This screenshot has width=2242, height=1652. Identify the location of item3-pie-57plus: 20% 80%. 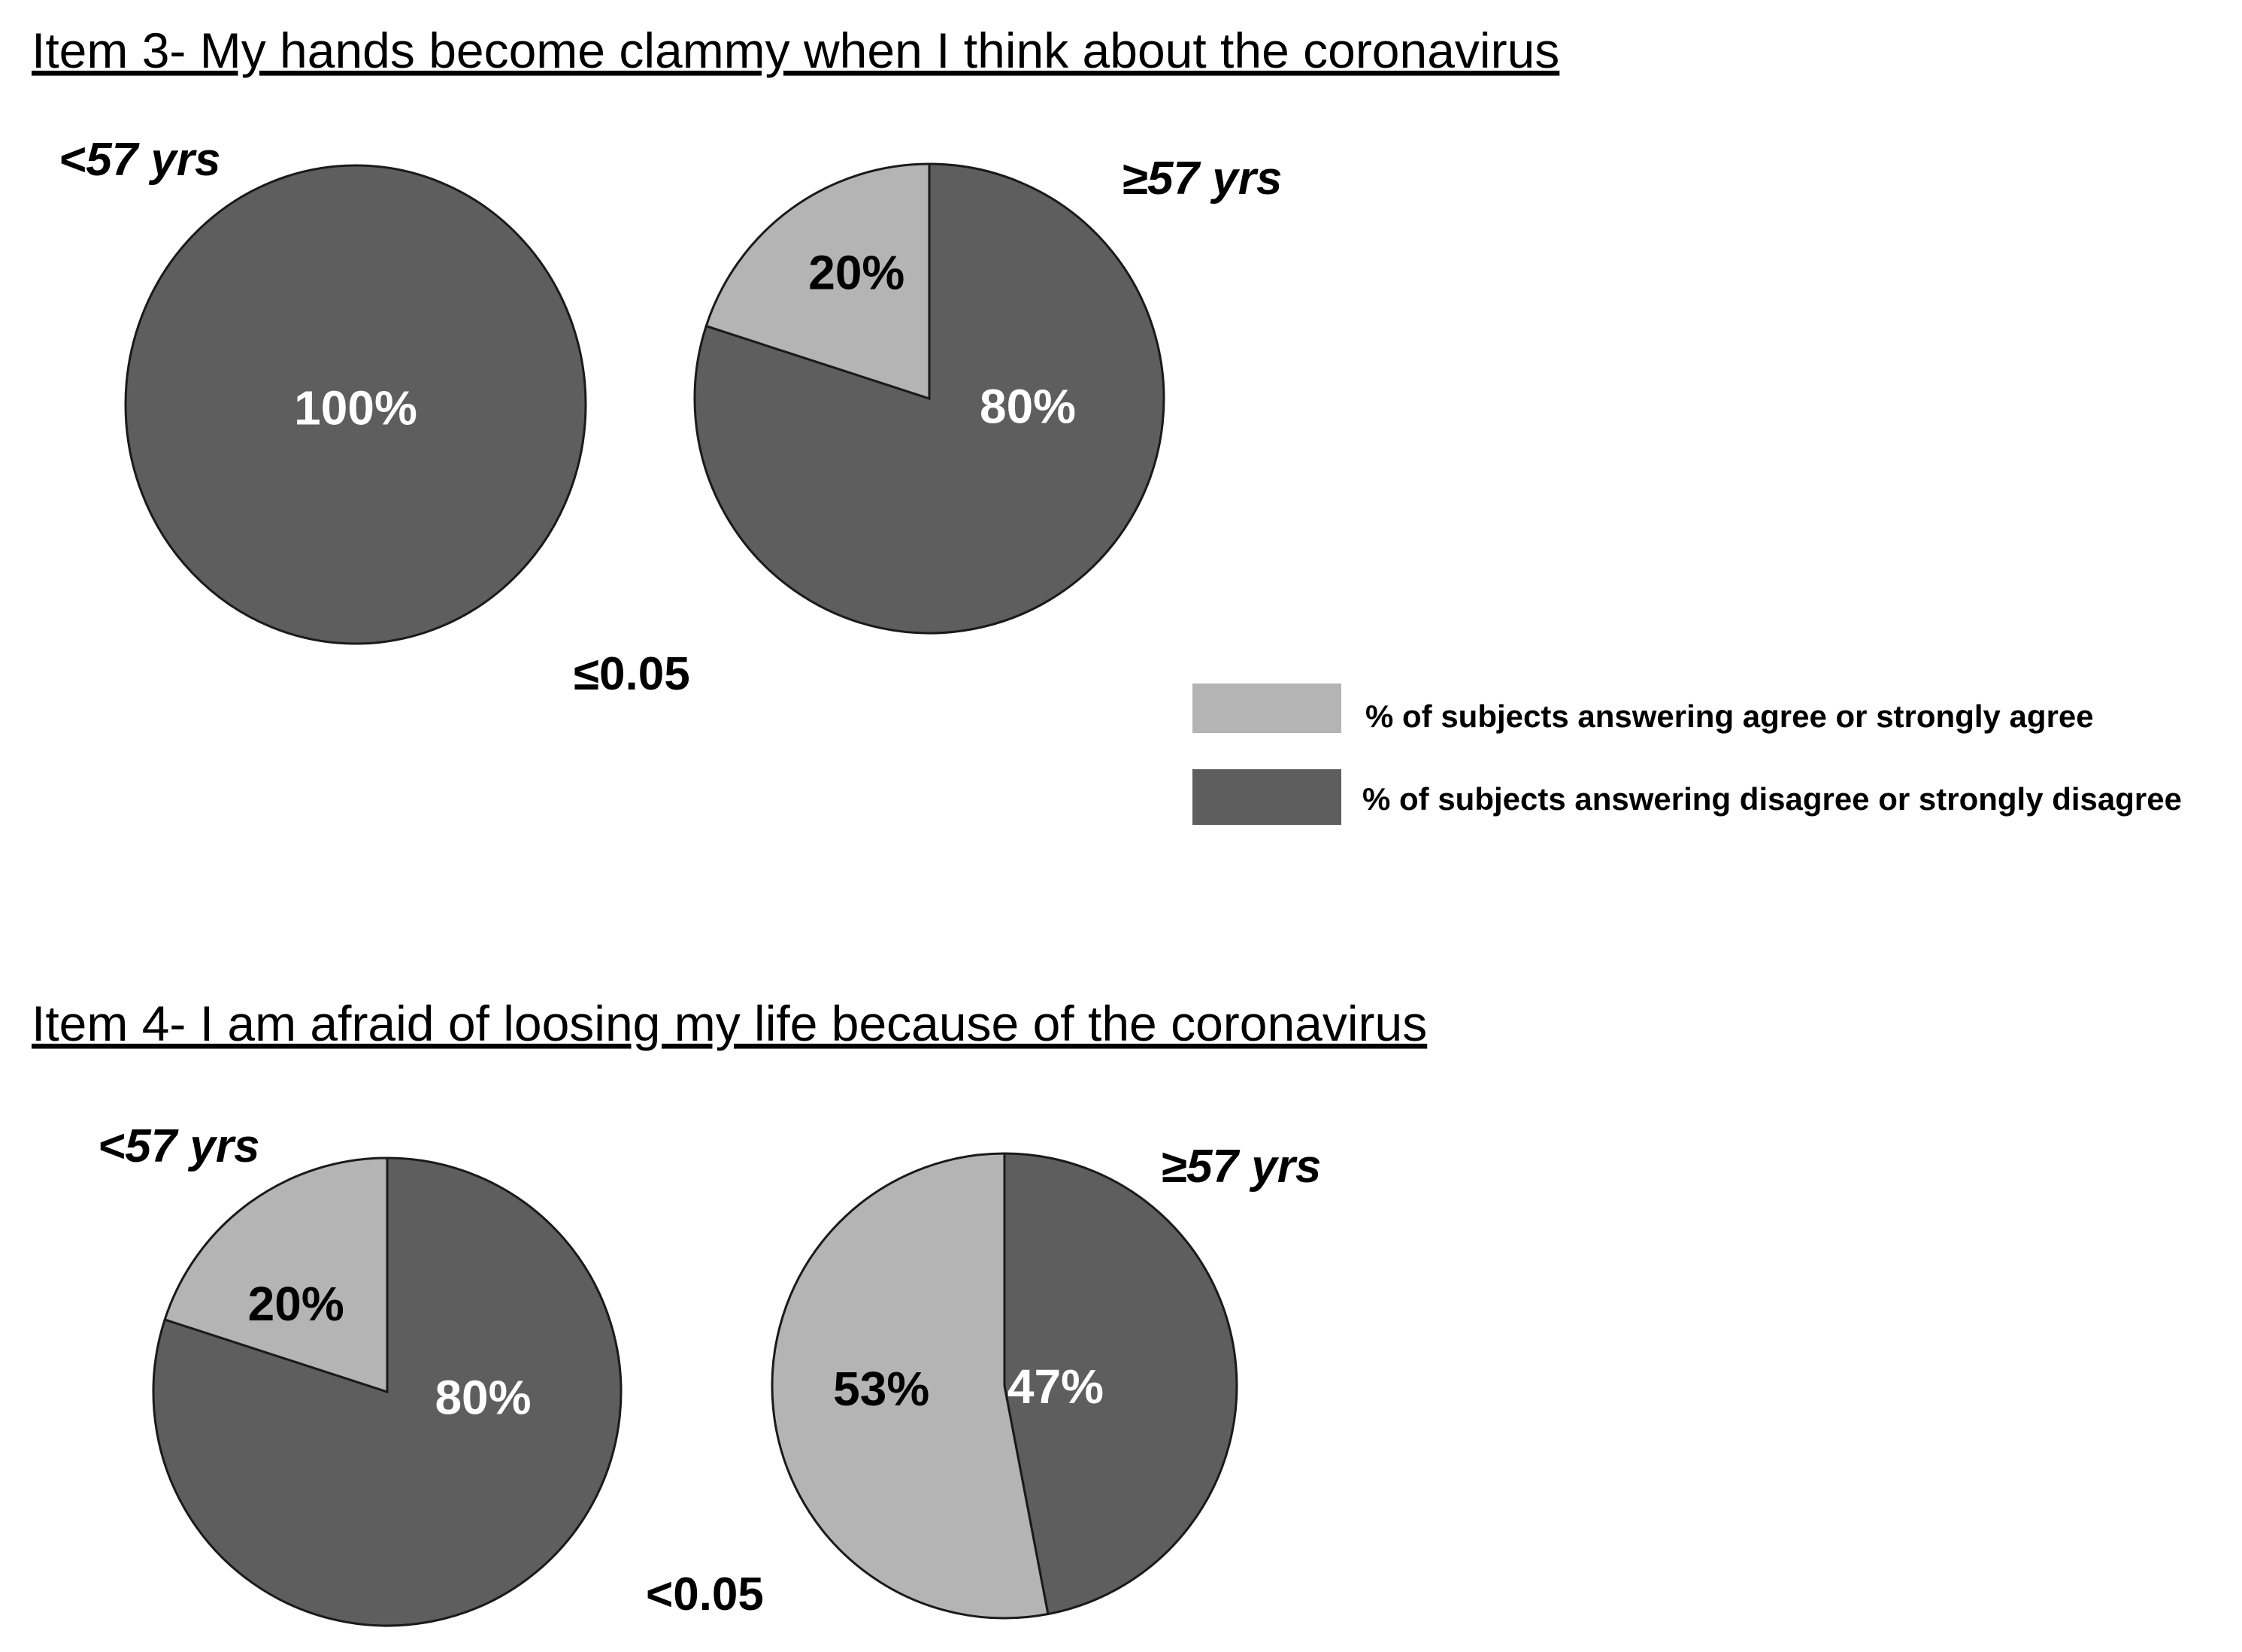
(929, 398).